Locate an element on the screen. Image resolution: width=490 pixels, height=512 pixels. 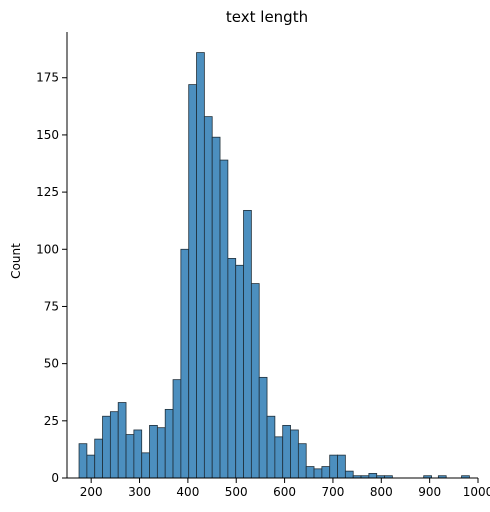
y-tick-label: 0 is located at coordinates (55, 478).